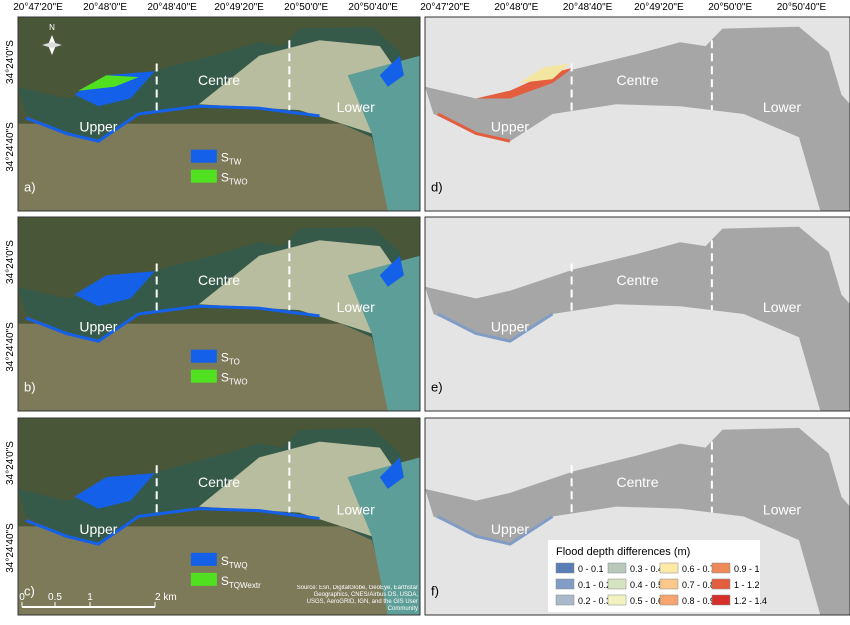 The width and height of the screenshot is (850, 625). Describe the element at coordinates (437, 387) in the screenshot. I see `panel-letter: e)` at that location.